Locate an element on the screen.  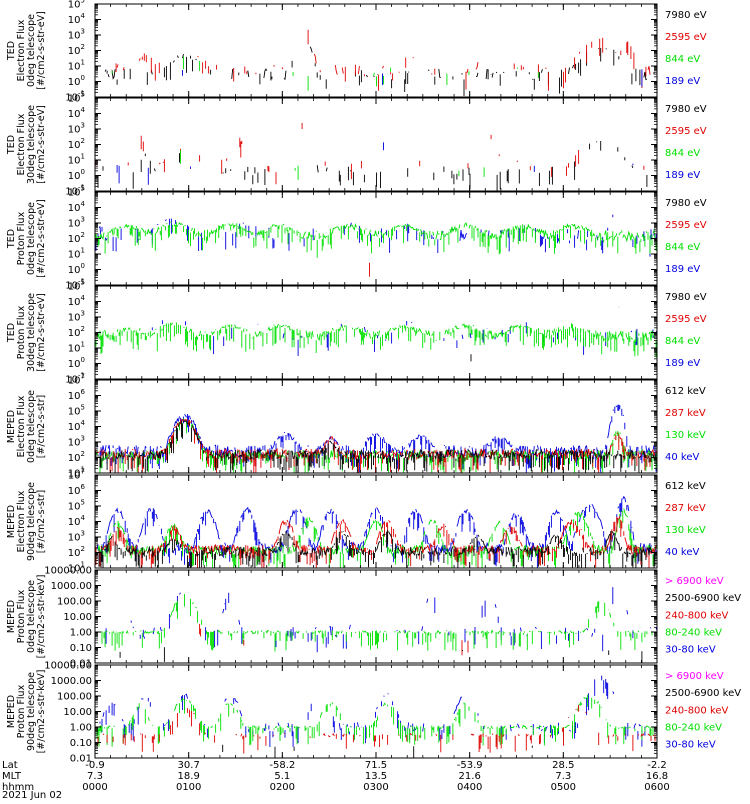
panel-4-ytick-label: 10³ is located at coordinates (76, 317).